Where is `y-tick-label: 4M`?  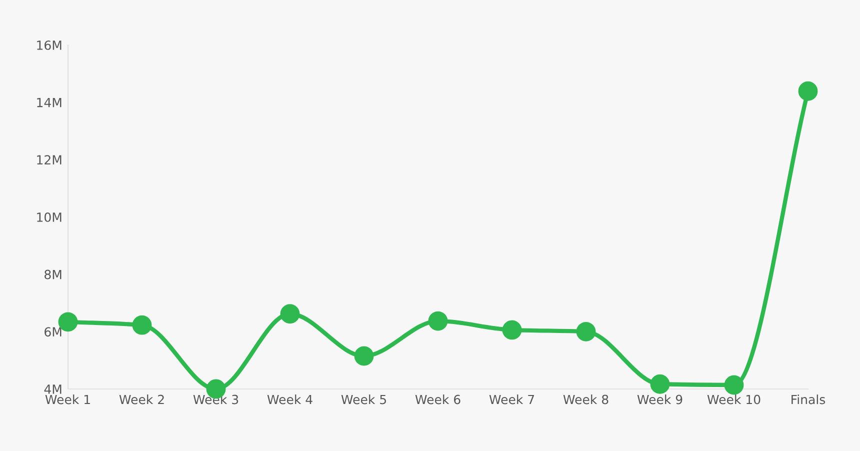
y-tick-label: 4M is located at coordinates (53, 389).